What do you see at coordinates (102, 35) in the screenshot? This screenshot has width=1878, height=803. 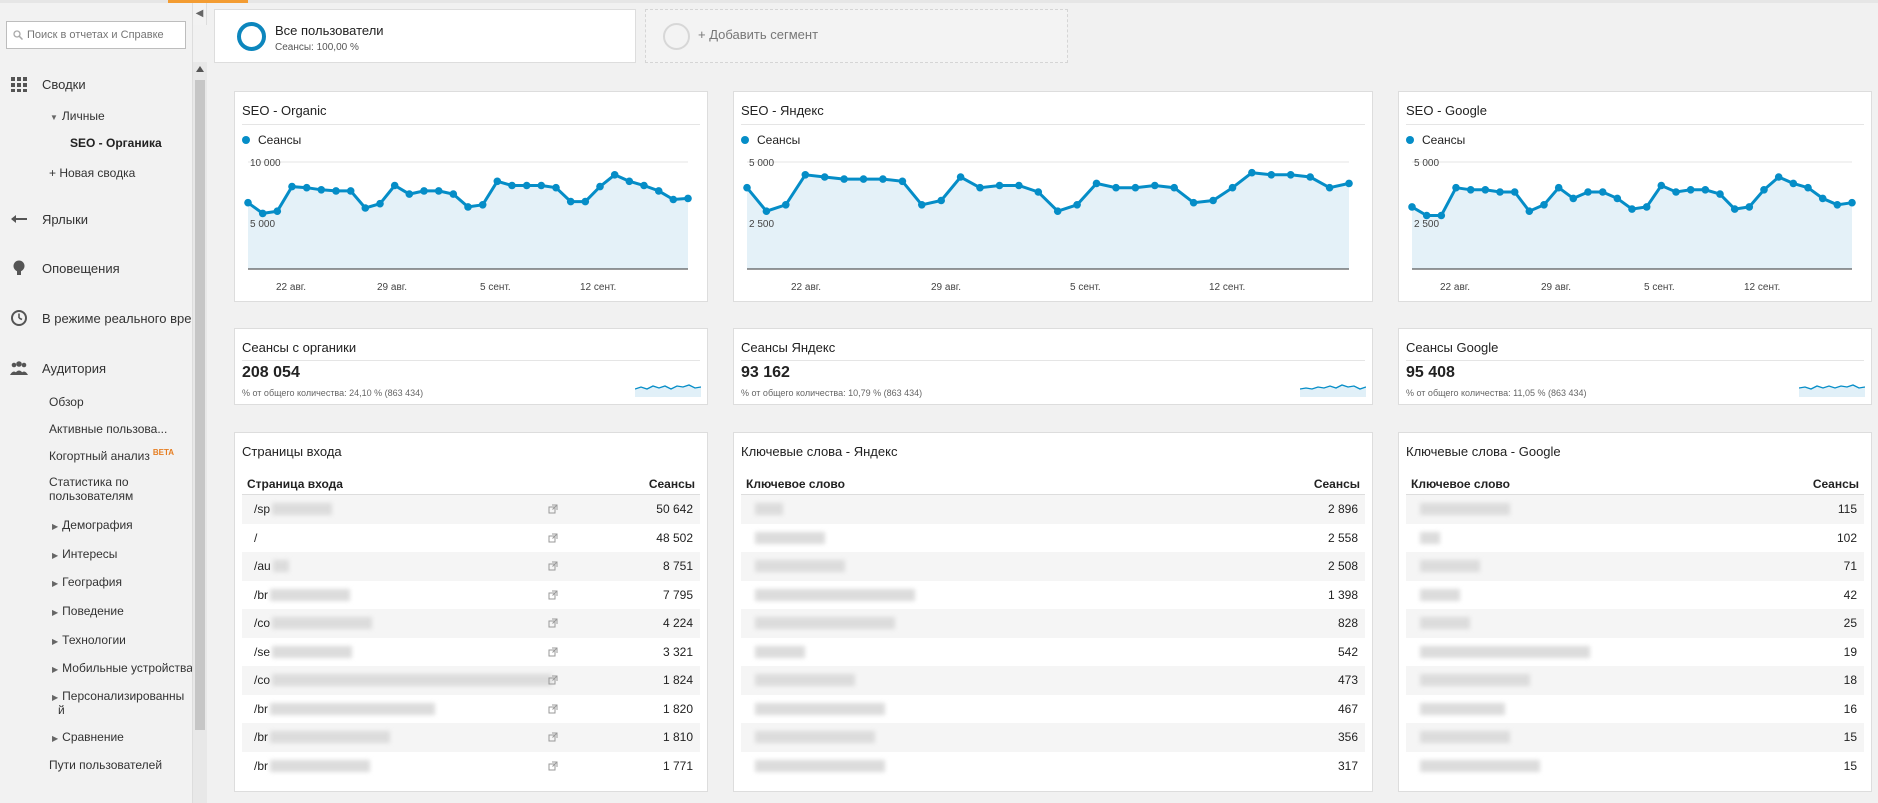 I see `search-input` at bounding box center [102, 35].